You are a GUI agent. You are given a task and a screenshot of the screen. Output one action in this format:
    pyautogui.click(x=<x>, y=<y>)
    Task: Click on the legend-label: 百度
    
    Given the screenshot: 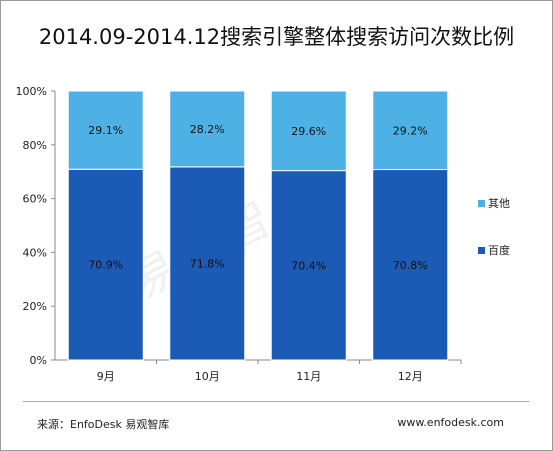 What is the action you would take?
    pyautogui.click(x=499, y=250)
    